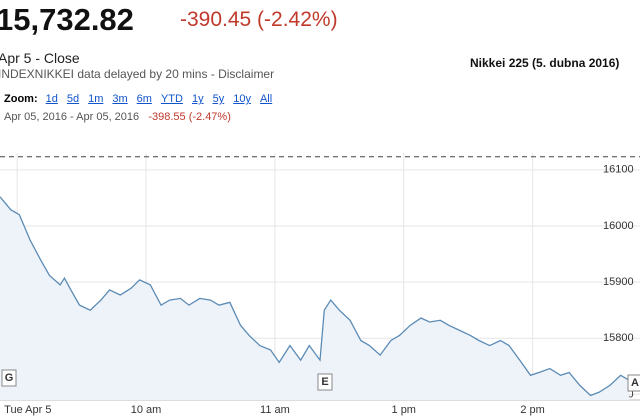 Image resolution: width=640 pixels, height=420 pixels. I want to click on zoom-option: 5d, so click(73, 99).